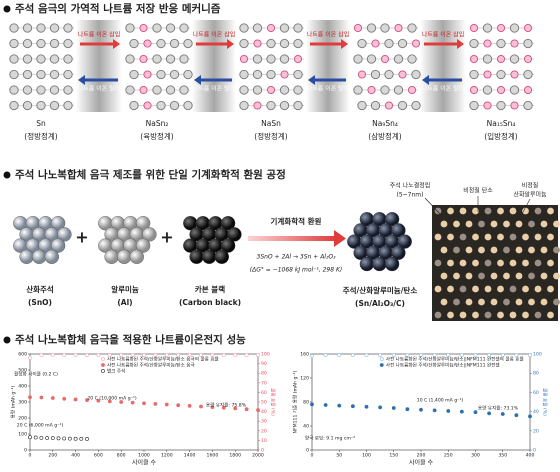 The image size is (560, 472). I want to click on label: (입방정계), so click(501, 136).